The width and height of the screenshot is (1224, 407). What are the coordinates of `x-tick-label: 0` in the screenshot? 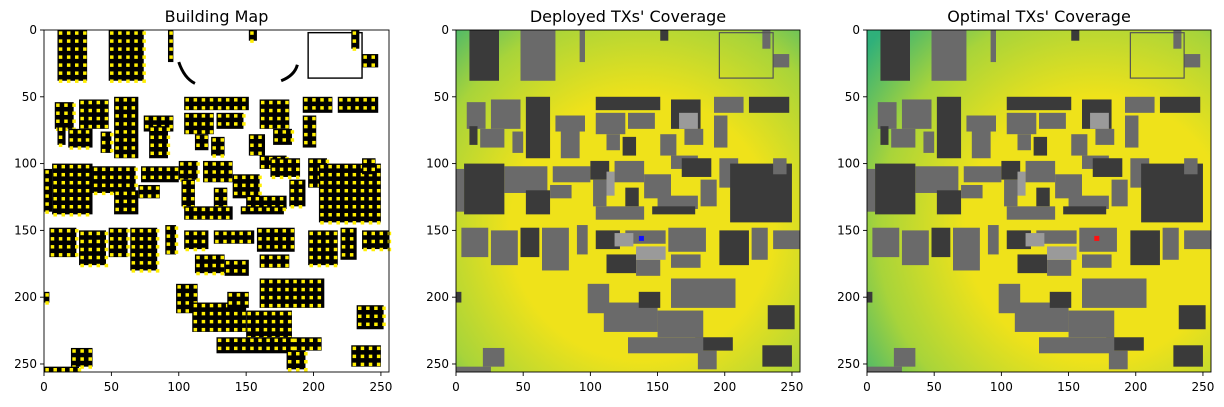 It's located at (867, 387).